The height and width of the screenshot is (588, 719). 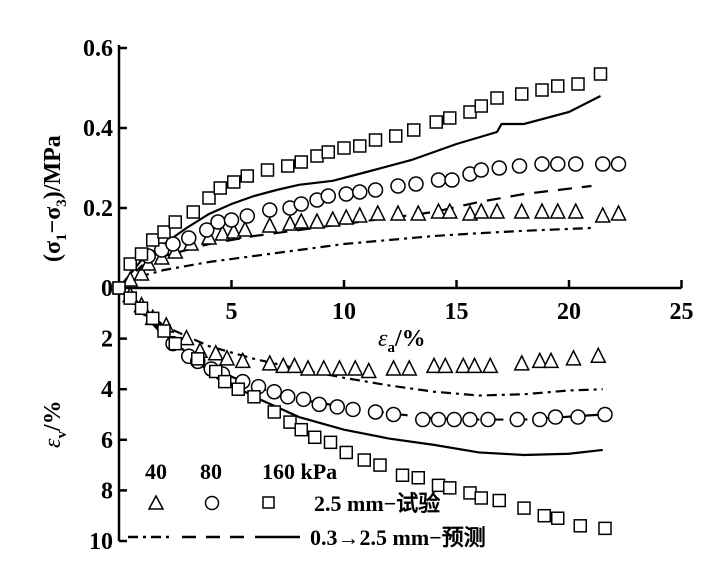 What do you see at coordinates (355, 257) in the screenshot?
I see `upper-dashdot-line` at bounding box center [355, 257].